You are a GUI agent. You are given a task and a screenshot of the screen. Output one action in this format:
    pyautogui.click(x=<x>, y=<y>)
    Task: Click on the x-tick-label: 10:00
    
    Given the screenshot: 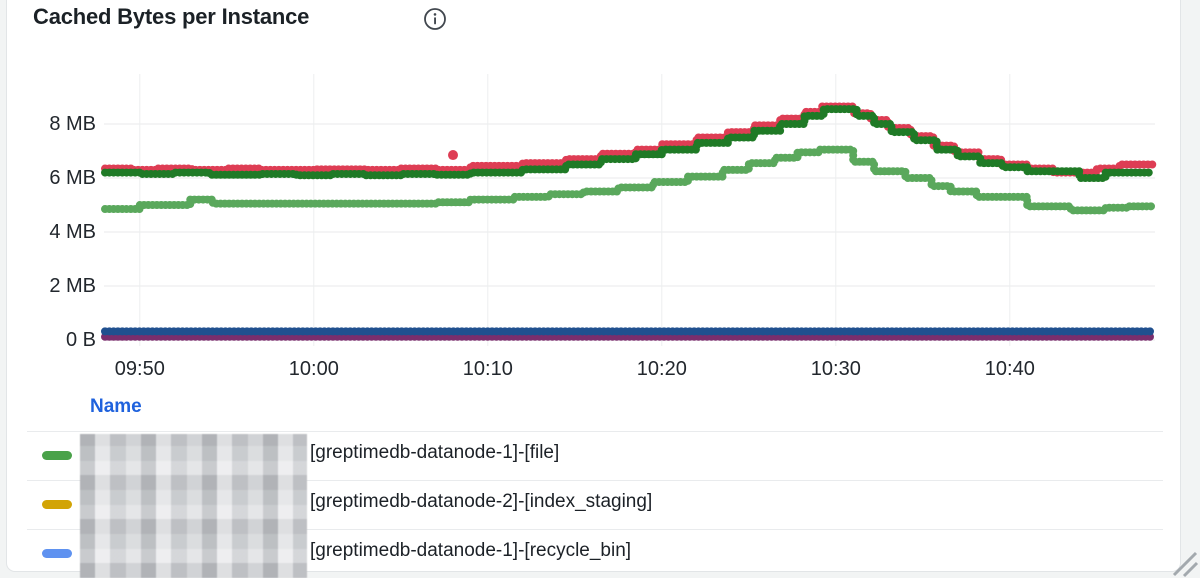 What is the action you would take?
    pyautogui.click(x=313, y=369)
    